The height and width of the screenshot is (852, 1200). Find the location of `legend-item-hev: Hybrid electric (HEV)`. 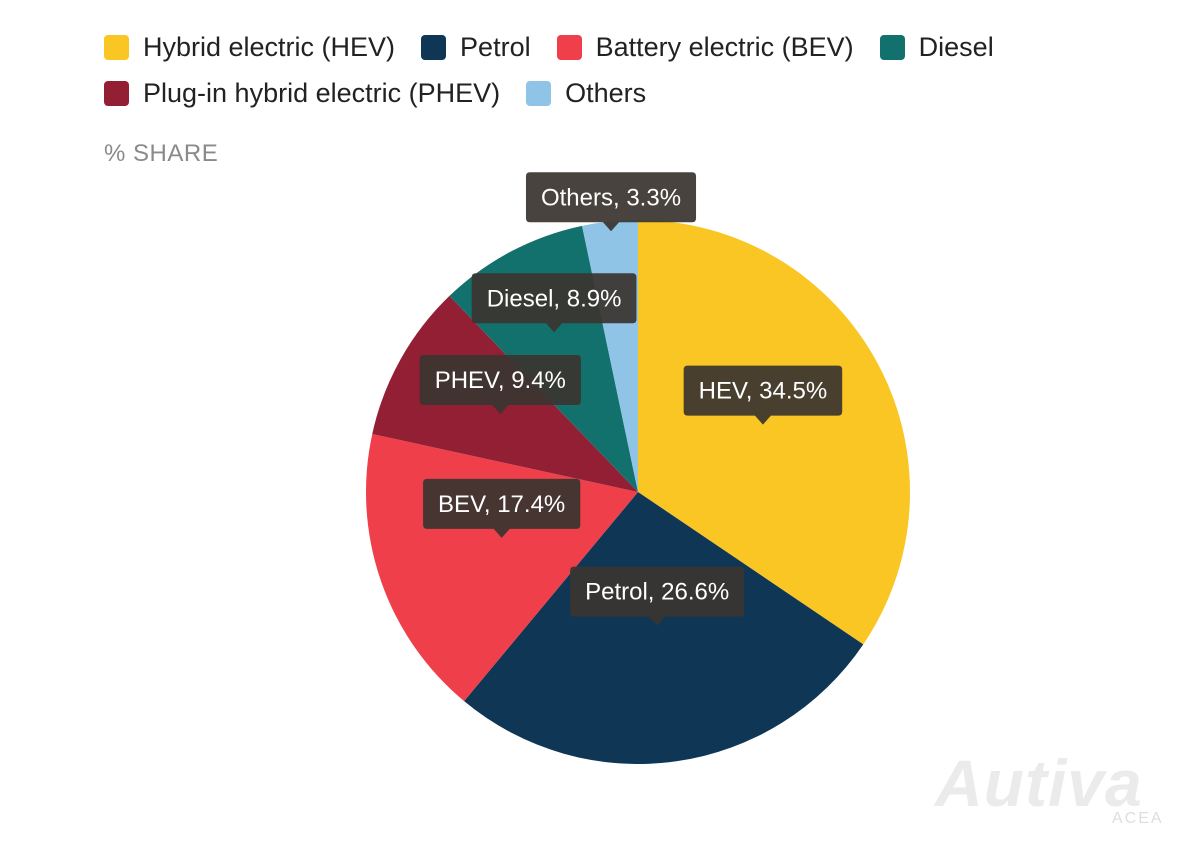

legend-item-hev: Hybrid electric (HEV) is located at coordinates (249, 47).